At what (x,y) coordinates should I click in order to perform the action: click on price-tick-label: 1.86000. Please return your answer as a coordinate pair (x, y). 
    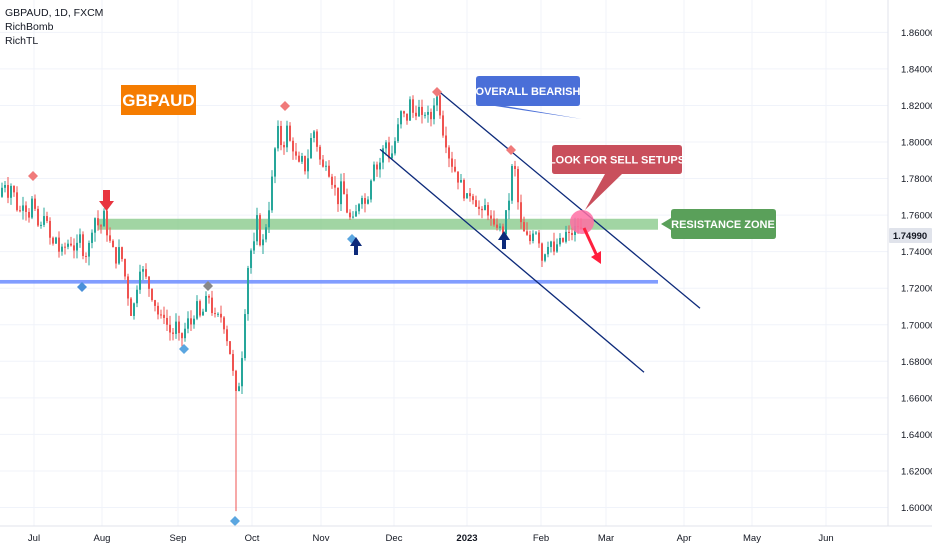
    Looking at the image, I should click on (916, 33).